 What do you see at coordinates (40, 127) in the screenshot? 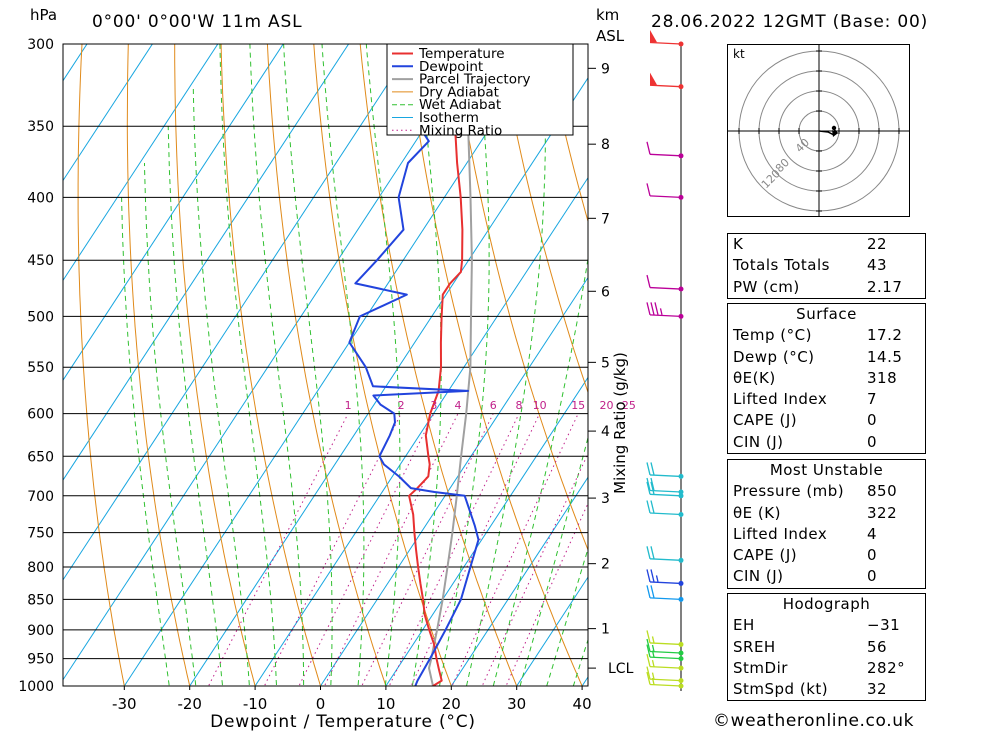
I see `pressure-tick-label: 350` at bounding box center [40, 127].